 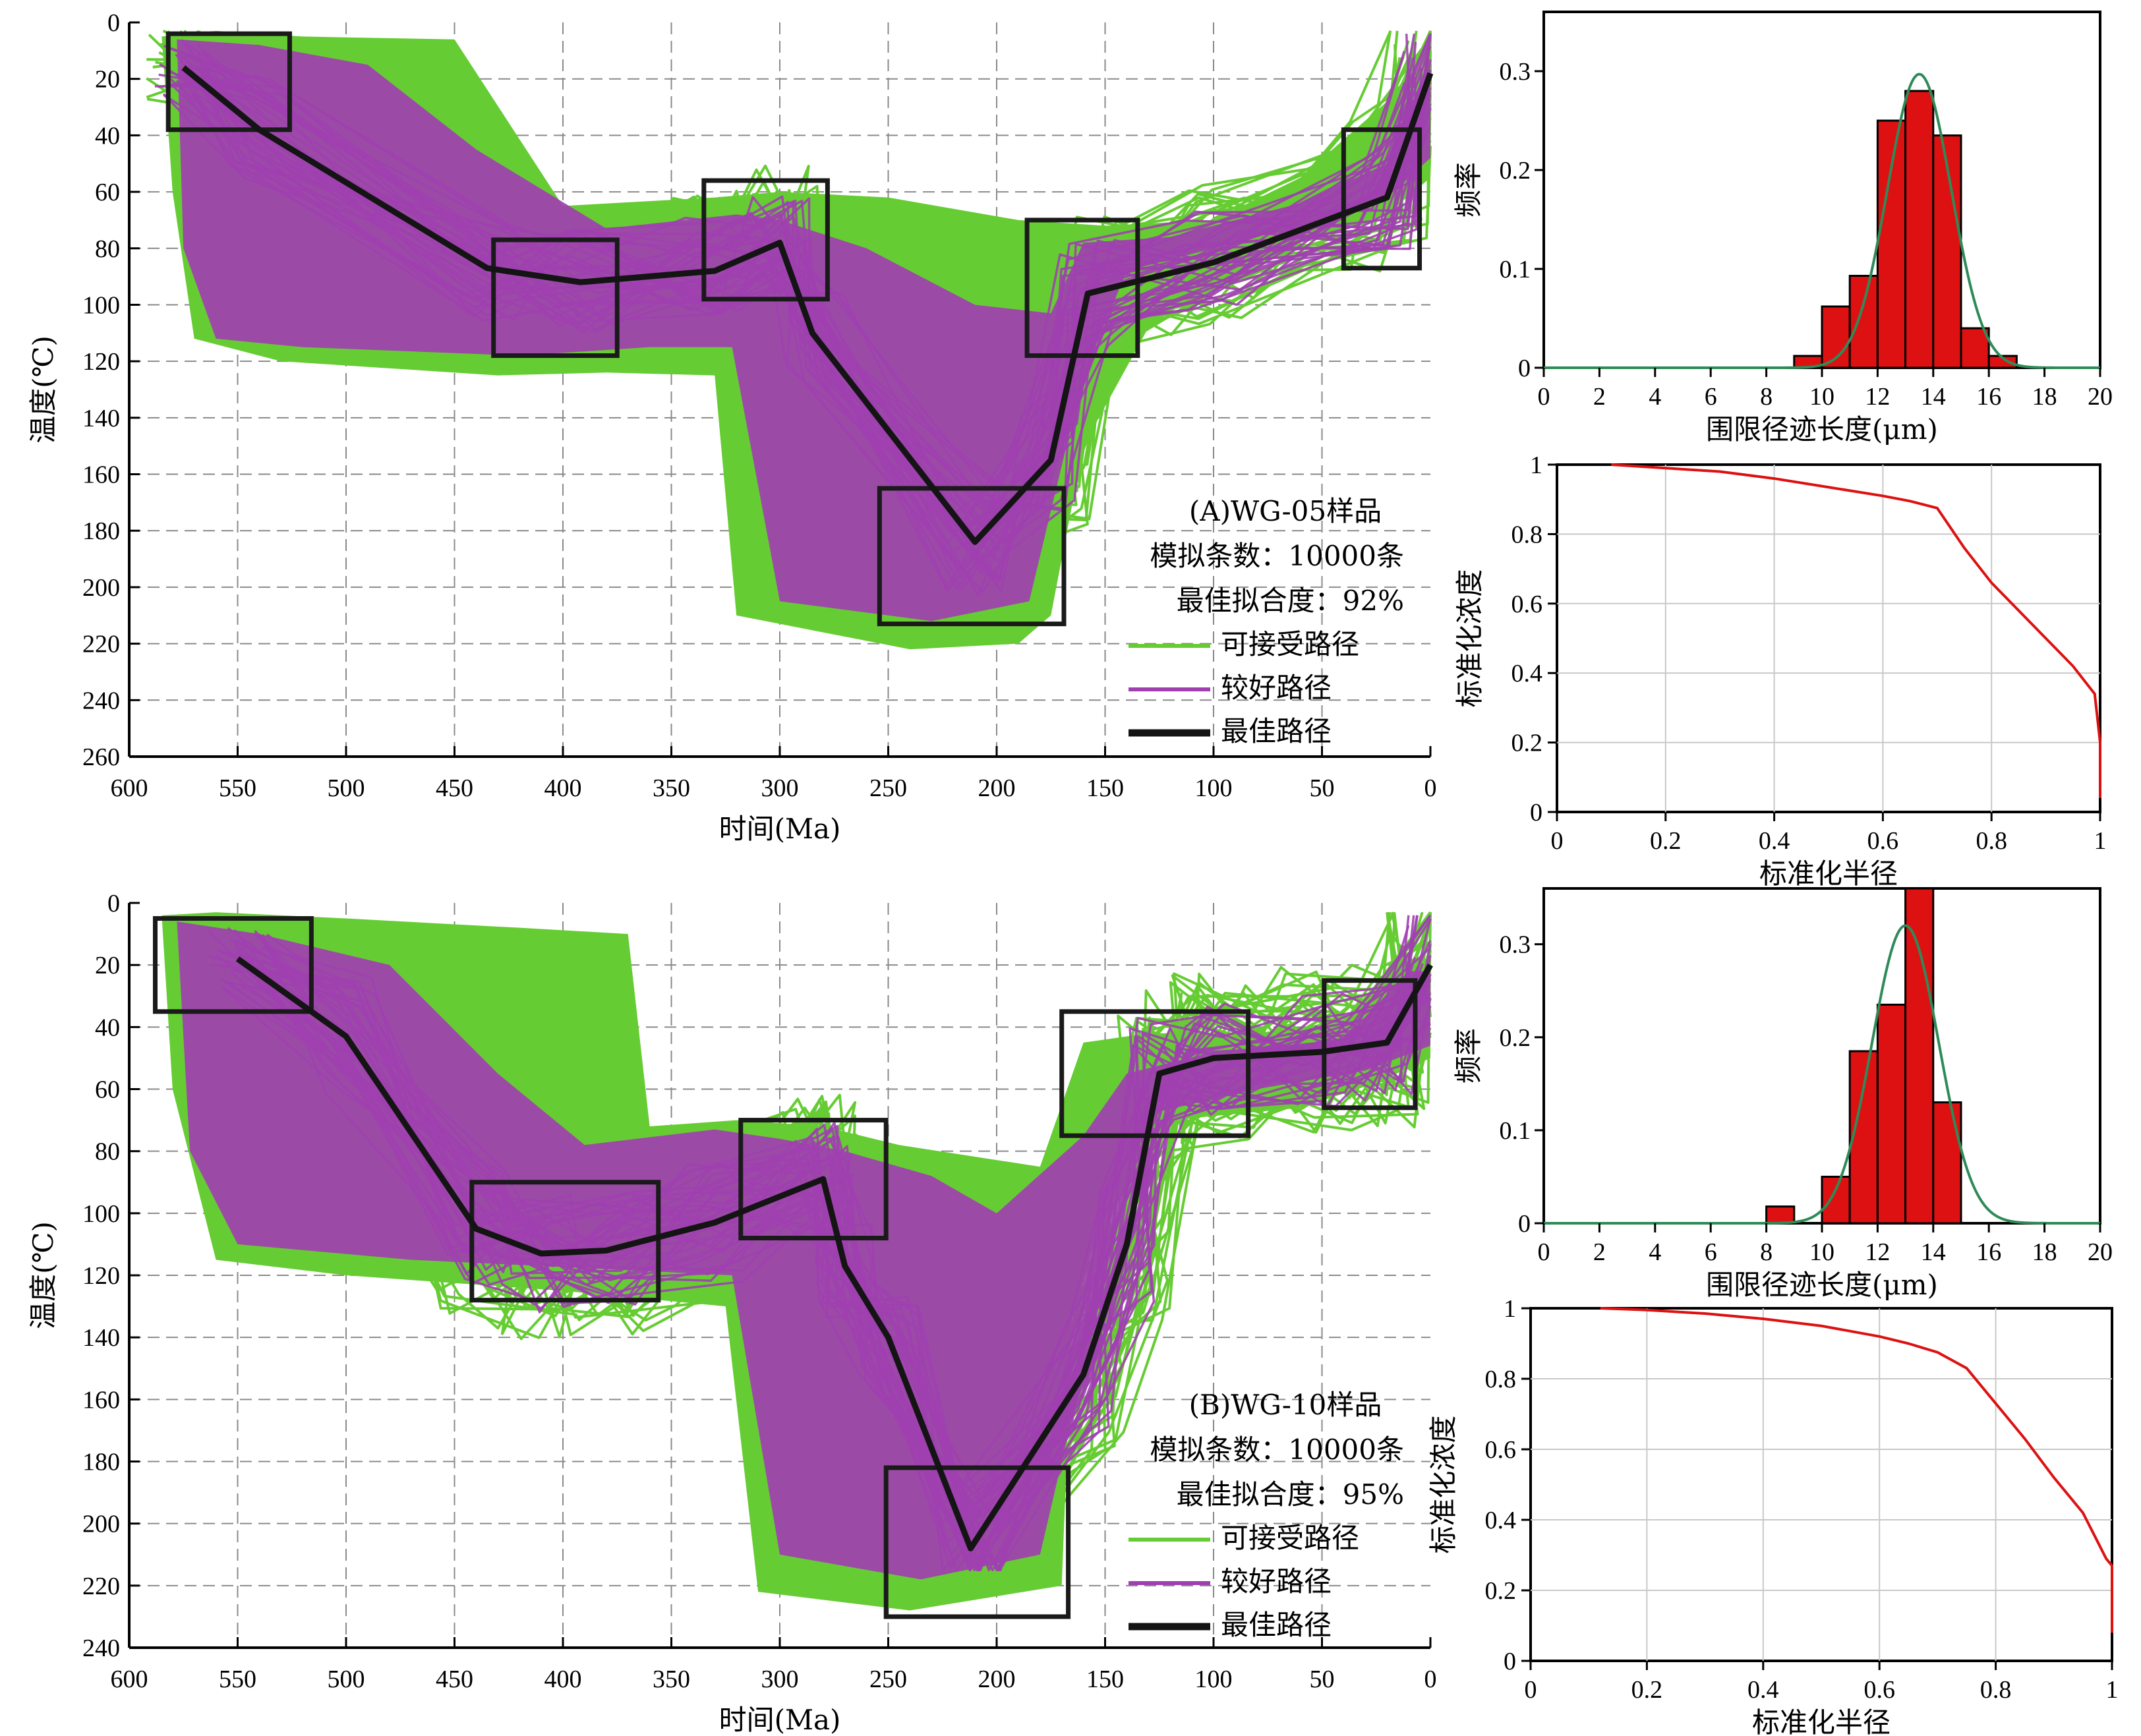 I want to click on x-tick-label: 450, so click(x=454, y=788).